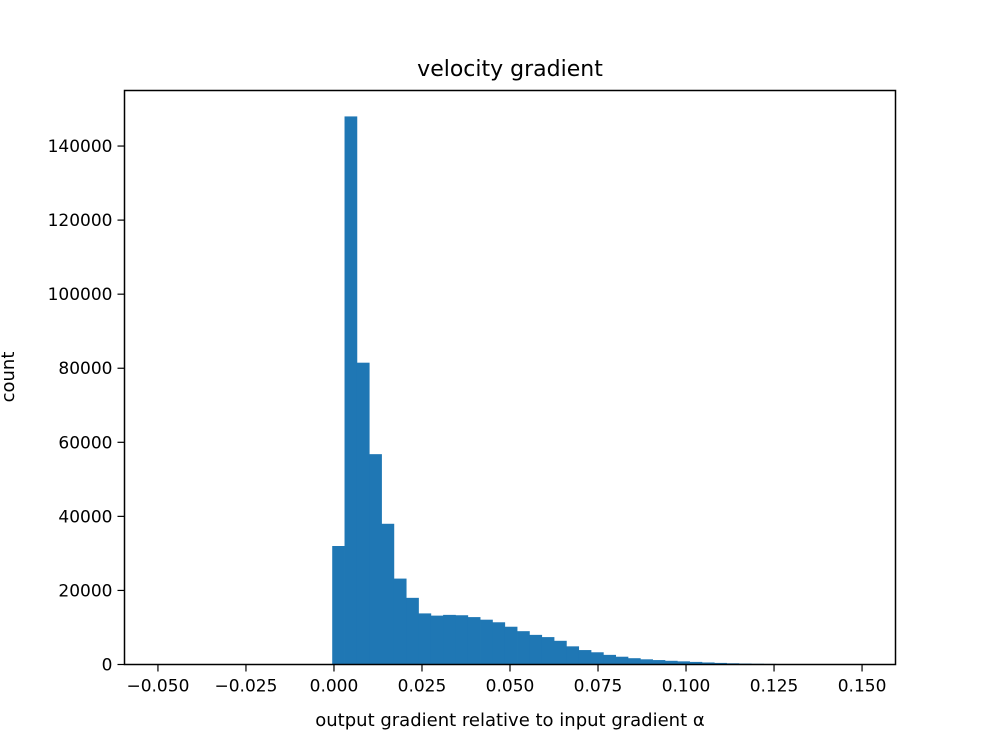 The image size is (996, 752). What do you see at coordinates (9, 377) in the screenshot?
I see `y-axis-label: count` at bounding box center [9, 377].